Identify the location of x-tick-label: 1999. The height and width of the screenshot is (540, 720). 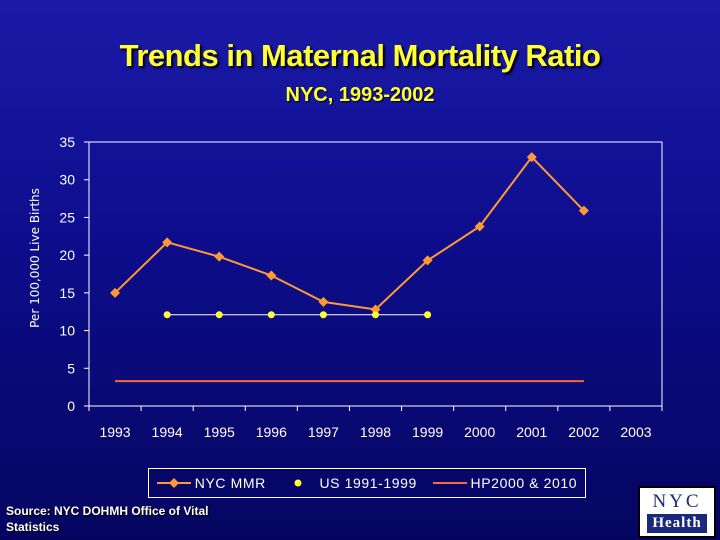
(427, 432).